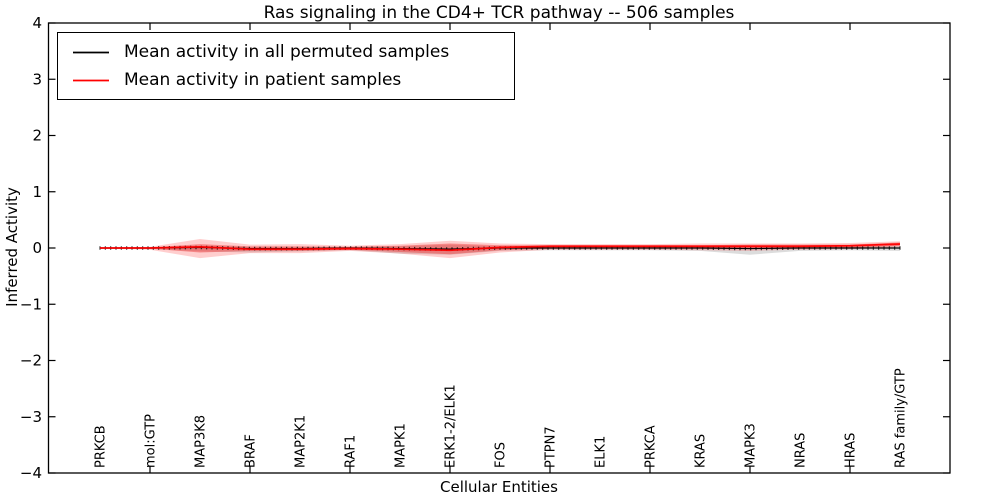 The width and height of the screenshot is (1000, 500). I want to click on x-tick-label: BRAF, so click(251, 451).